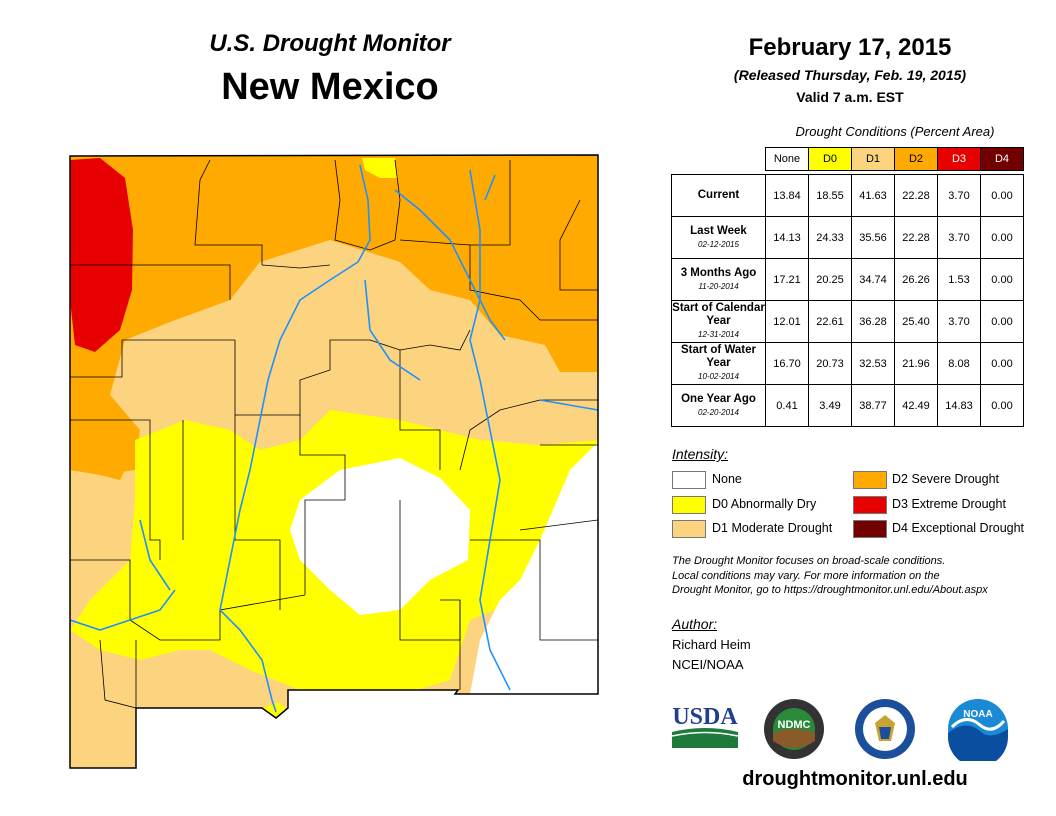 This screenshot has height=816, width=1056. What do you see at coordinates (380, 168) in the screenshot?
I see `d0-dry-area-north` at bounding box center [380, 168].